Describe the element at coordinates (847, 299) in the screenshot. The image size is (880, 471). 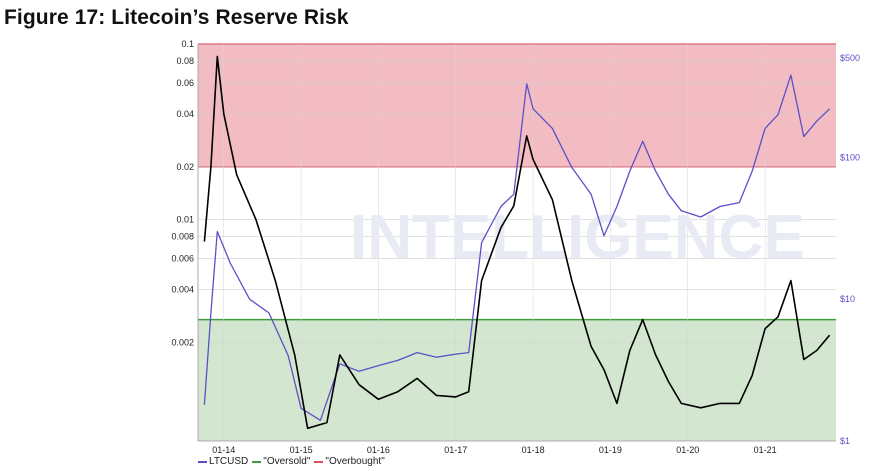
I see `y2-tick-label: $10` at that location.